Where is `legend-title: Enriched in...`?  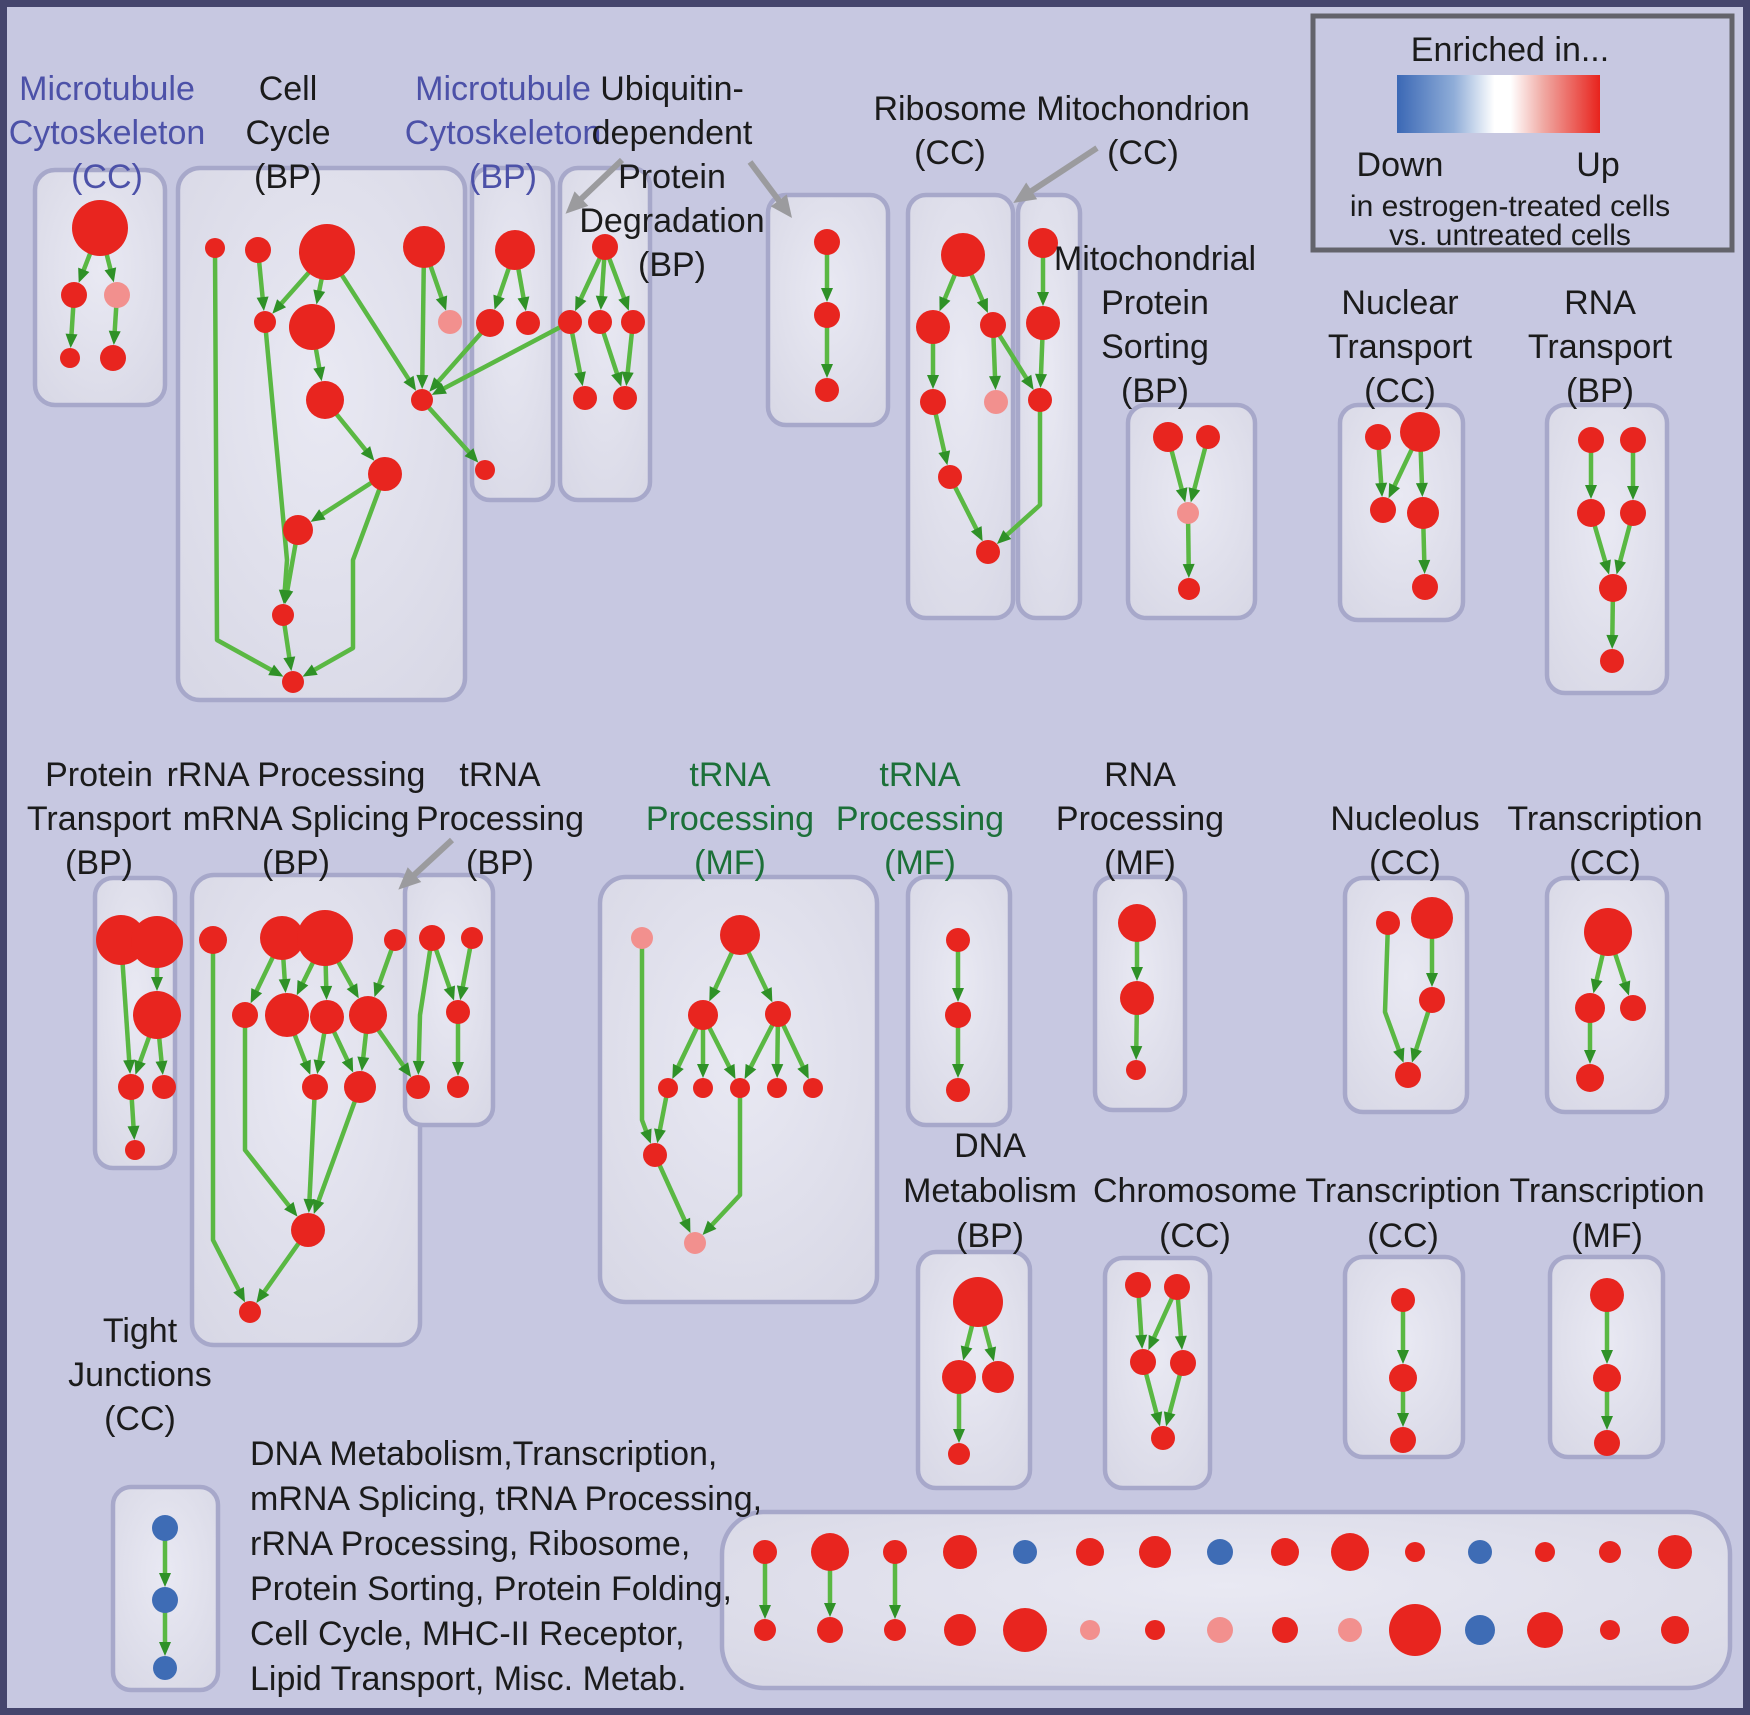
legend-title: Enriched in... is located at coordinates (1510, 50).